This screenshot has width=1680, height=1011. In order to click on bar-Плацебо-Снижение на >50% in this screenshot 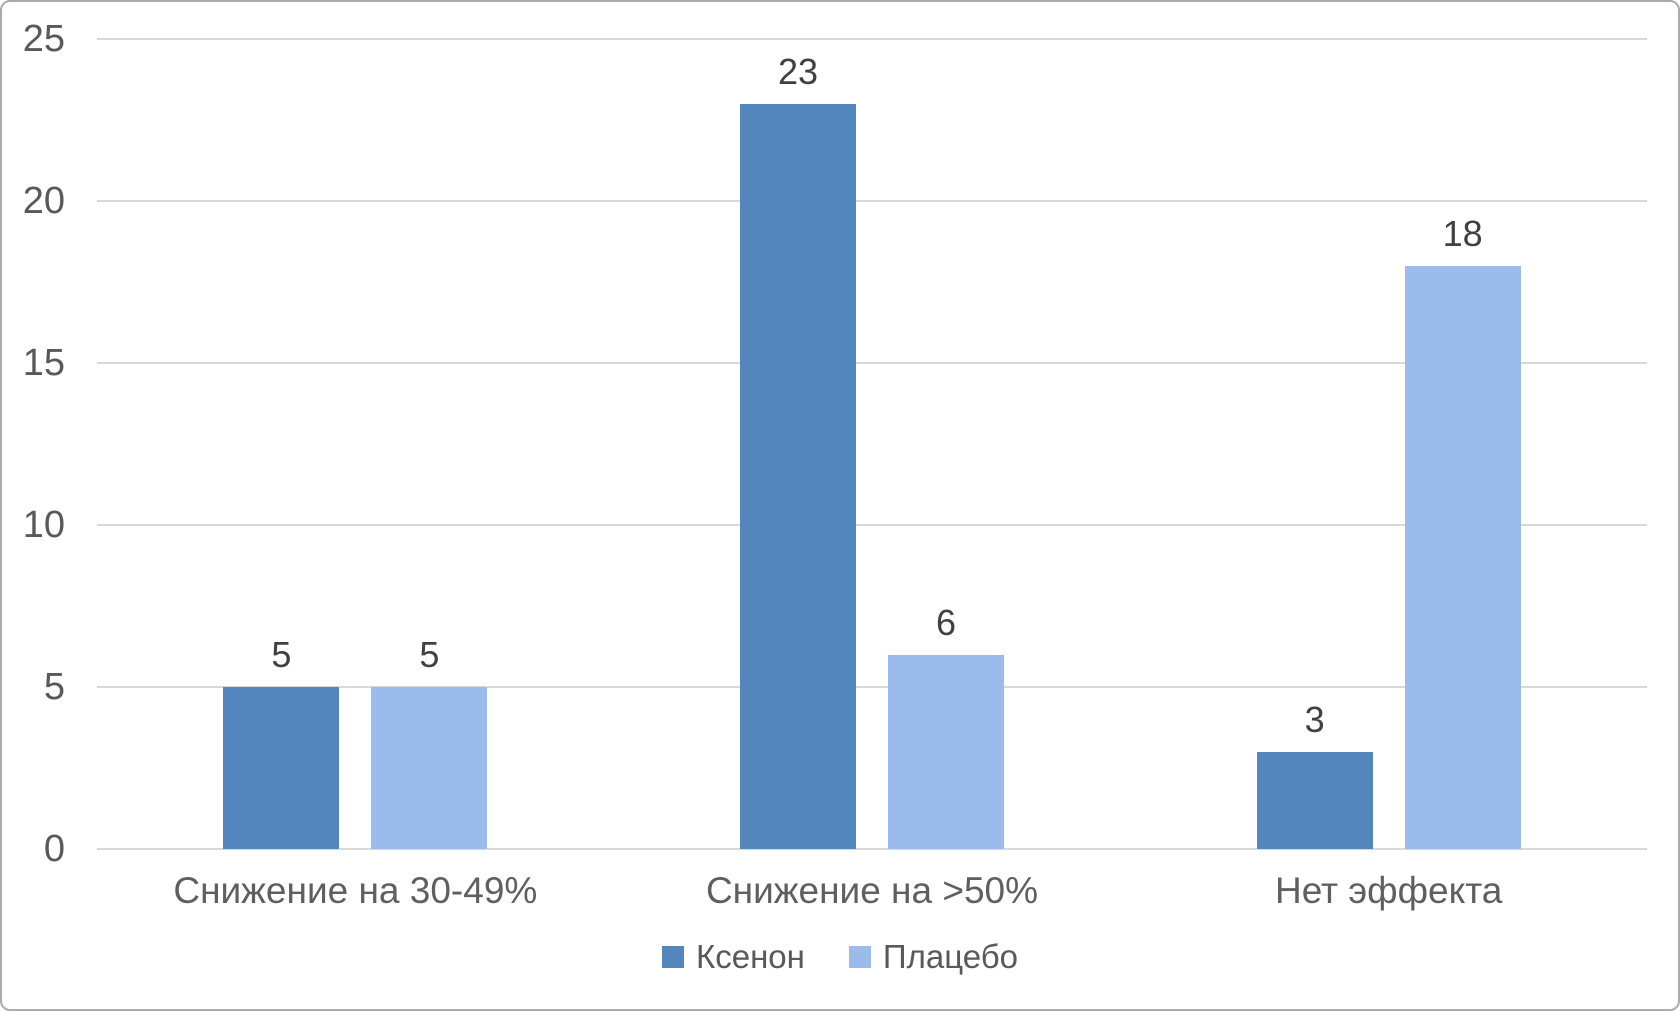, I will do `click(946, 751)`.